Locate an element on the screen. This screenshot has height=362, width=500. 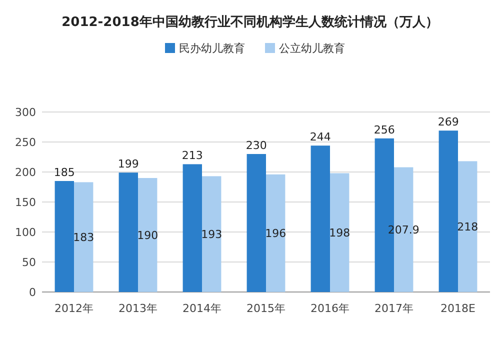
data-label: 218 is located at coordinates (467, 227).